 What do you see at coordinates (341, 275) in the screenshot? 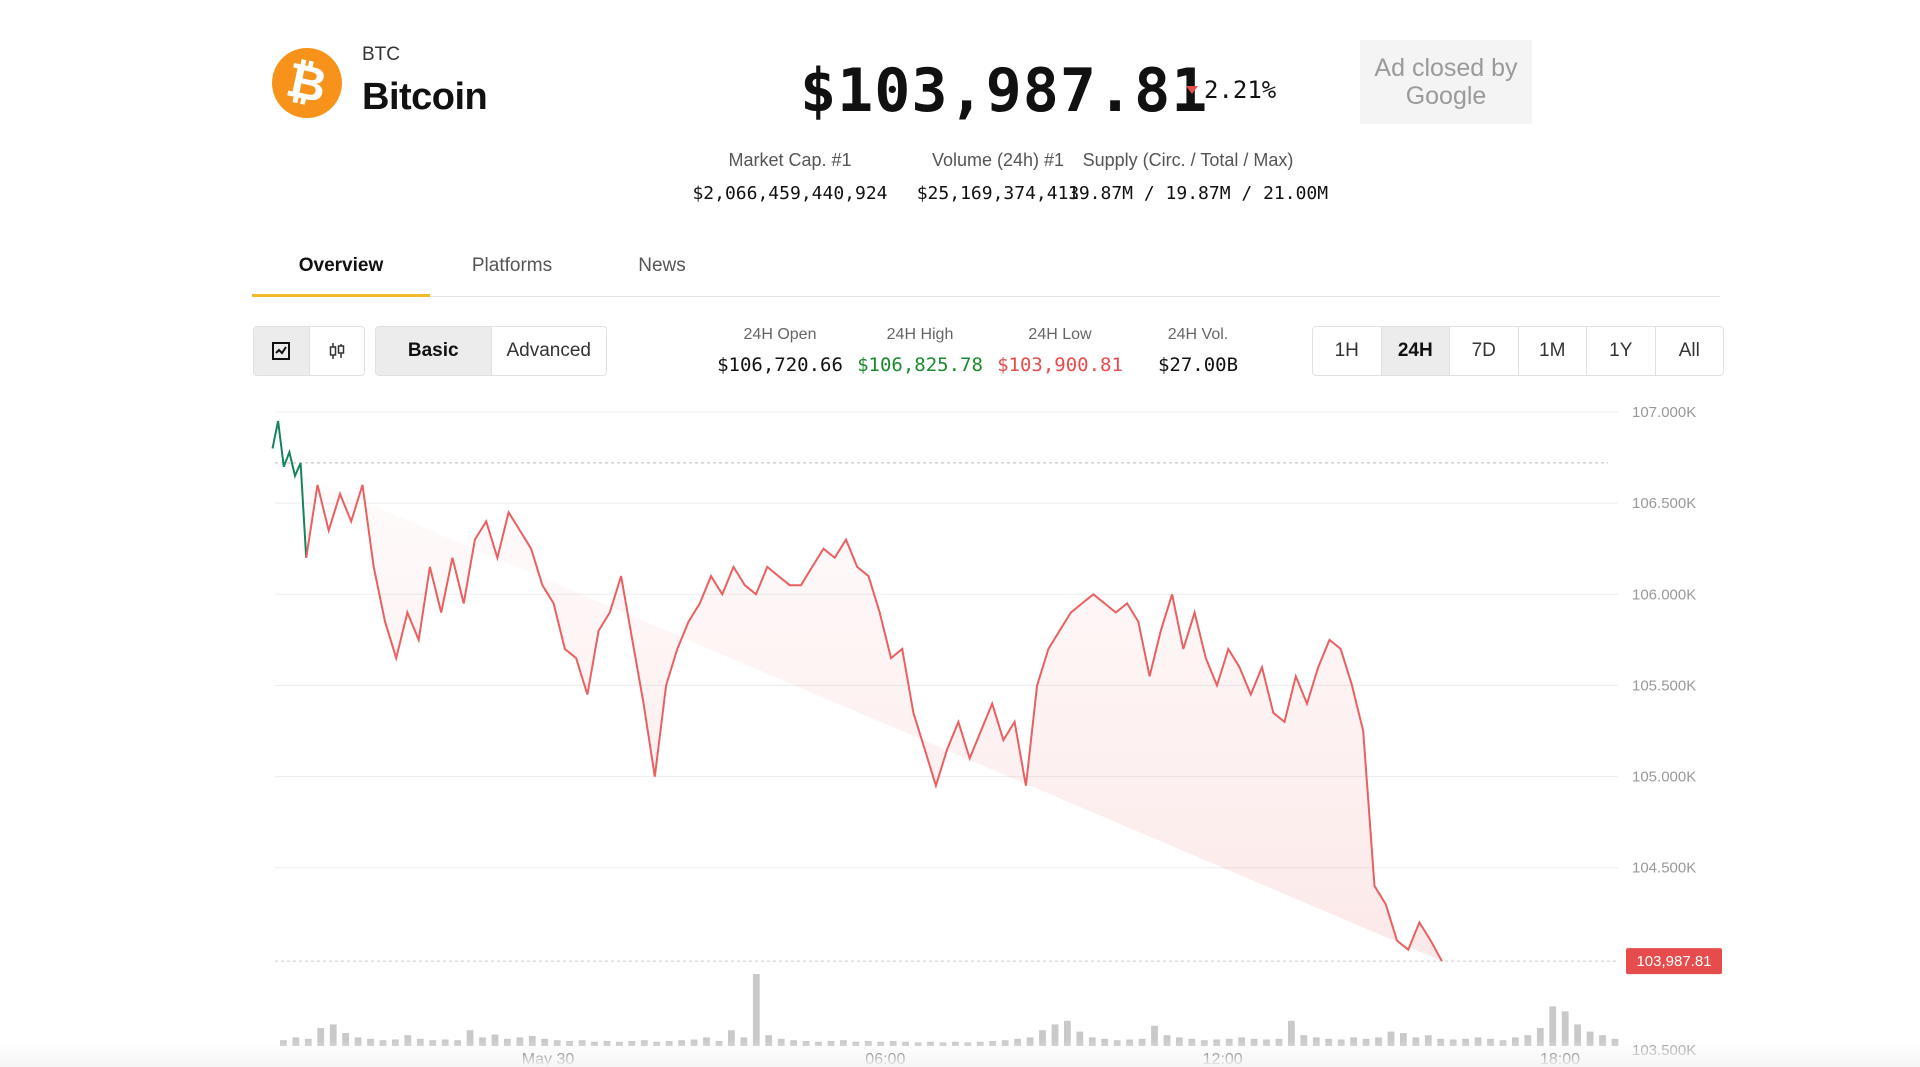
I see `tab-overview: Overview` at bounding box center [341, 275].